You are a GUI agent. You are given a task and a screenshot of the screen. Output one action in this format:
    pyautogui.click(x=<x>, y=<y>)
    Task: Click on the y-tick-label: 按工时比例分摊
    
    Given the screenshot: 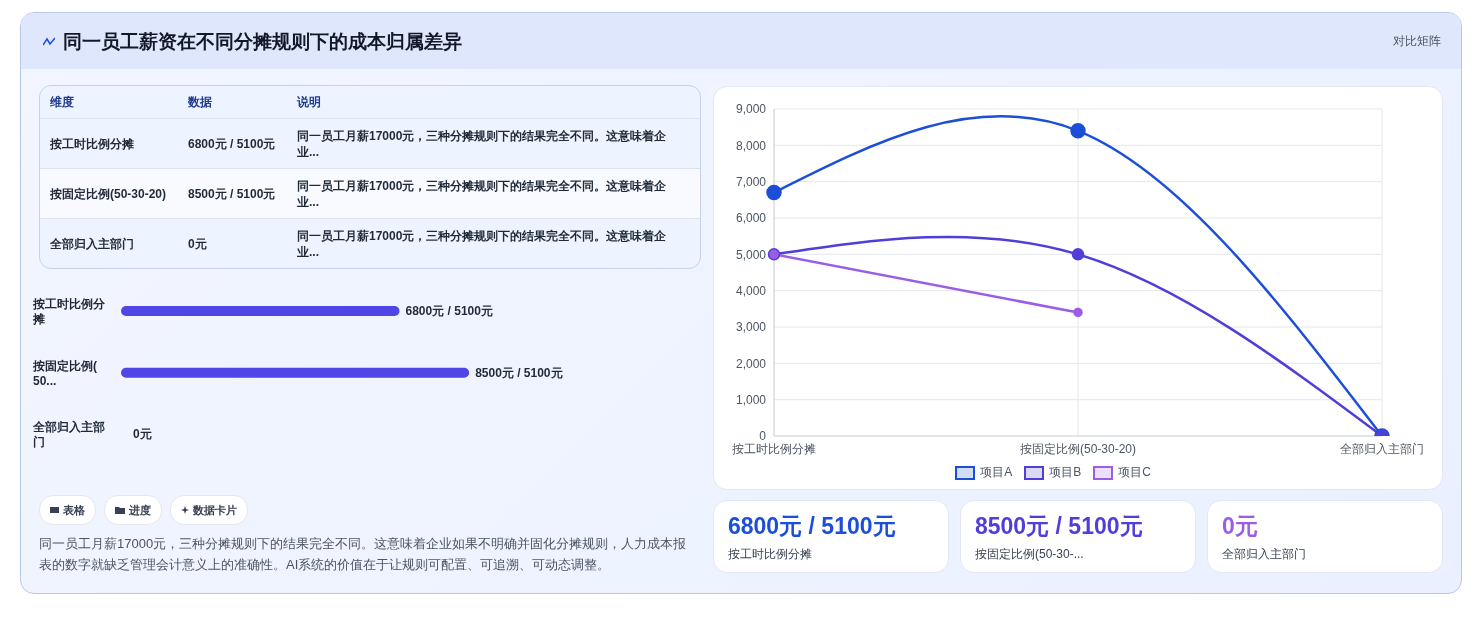 What is the action you would take?
    pyautogui.click(x=69, y=311)
    